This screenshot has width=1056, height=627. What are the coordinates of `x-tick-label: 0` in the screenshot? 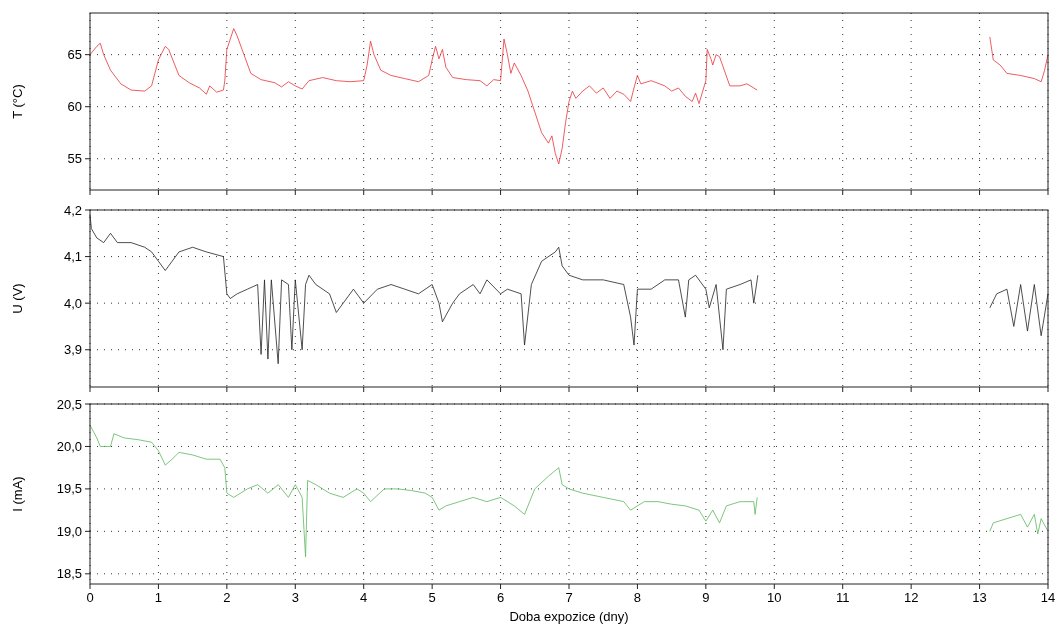 It's located at (90, 597).